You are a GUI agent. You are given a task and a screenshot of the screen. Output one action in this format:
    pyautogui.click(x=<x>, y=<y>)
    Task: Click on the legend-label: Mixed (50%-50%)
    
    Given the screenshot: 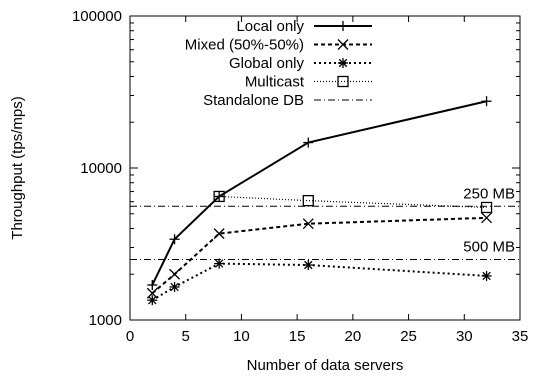 What is the action you would take?
    pyautogui.click(x=244, y=45)
    